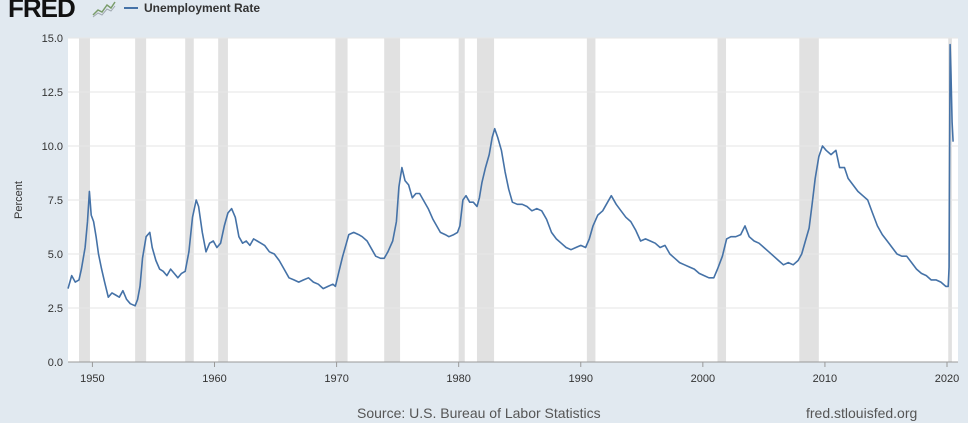 This screenshot has height=423, width=968. Describe the element at coordinates (55, 255) in the screenshot. I see `y-tick-label: 5.0` at that location.